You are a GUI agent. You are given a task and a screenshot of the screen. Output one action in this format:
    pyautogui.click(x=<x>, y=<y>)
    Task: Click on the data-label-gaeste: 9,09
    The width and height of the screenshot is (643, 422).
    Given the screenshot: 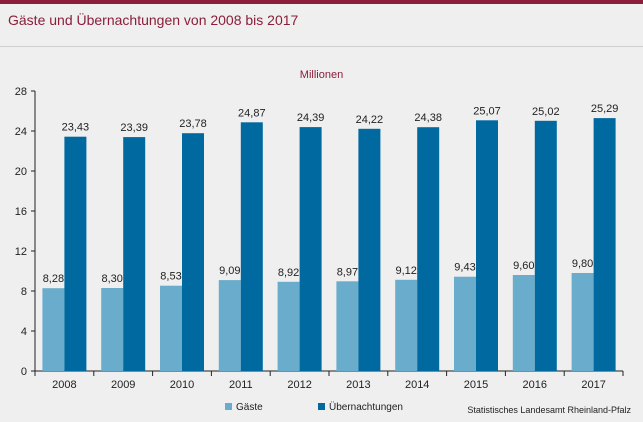 What is the action you would take?
    pyautogui.click(x=229, y=271)
    